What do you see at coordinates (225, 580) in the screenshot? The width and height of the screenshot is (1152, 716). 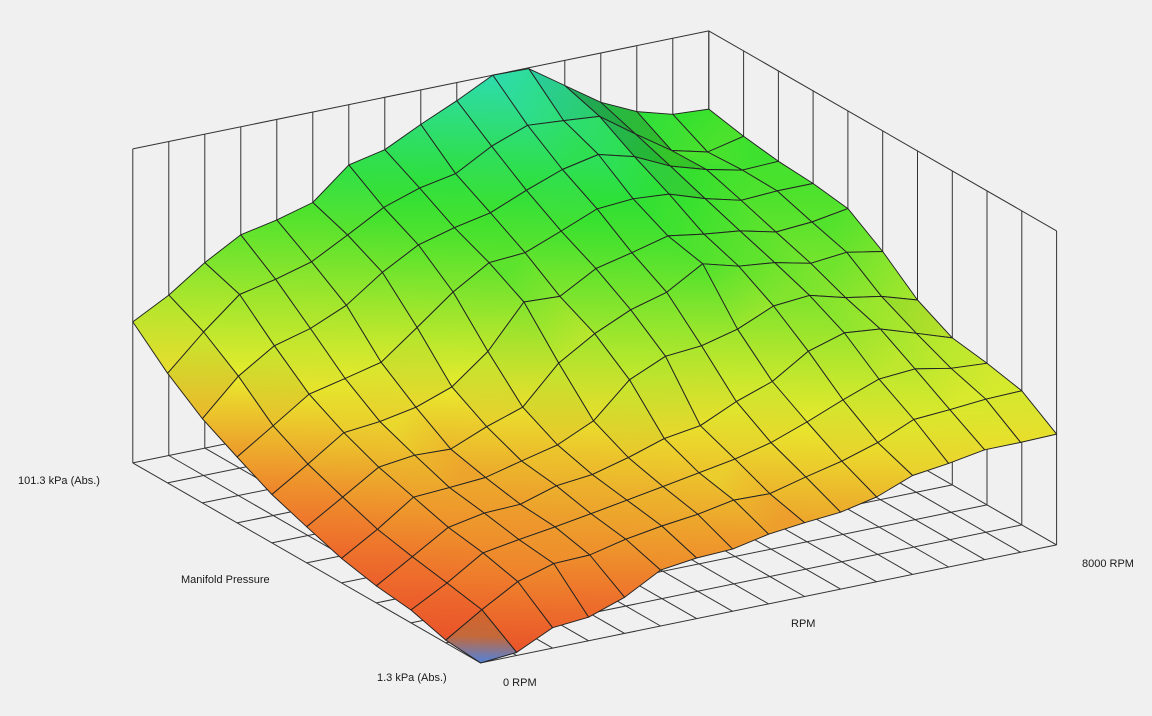 I see `svg-text: Manifold Pressure` at bounding box center [225, 580].